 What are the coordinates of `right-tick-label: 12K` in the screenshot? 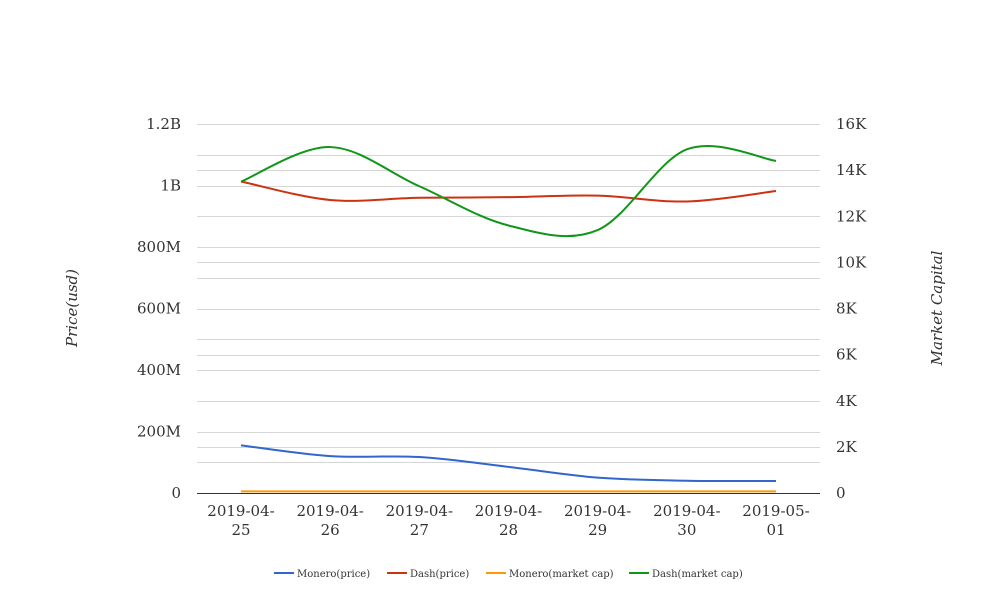 It's located at (851, 216).